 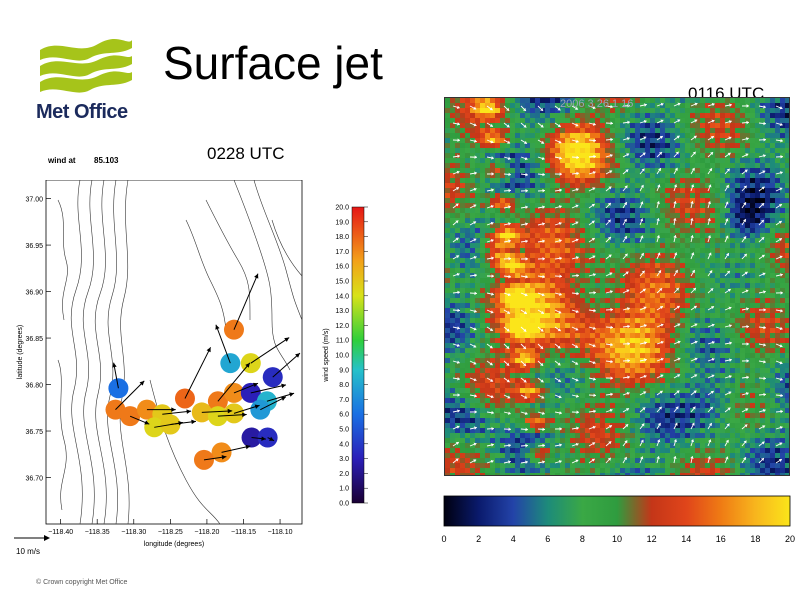 I want to click on y-tick-label: 37.00, so click(x=34, y=200).